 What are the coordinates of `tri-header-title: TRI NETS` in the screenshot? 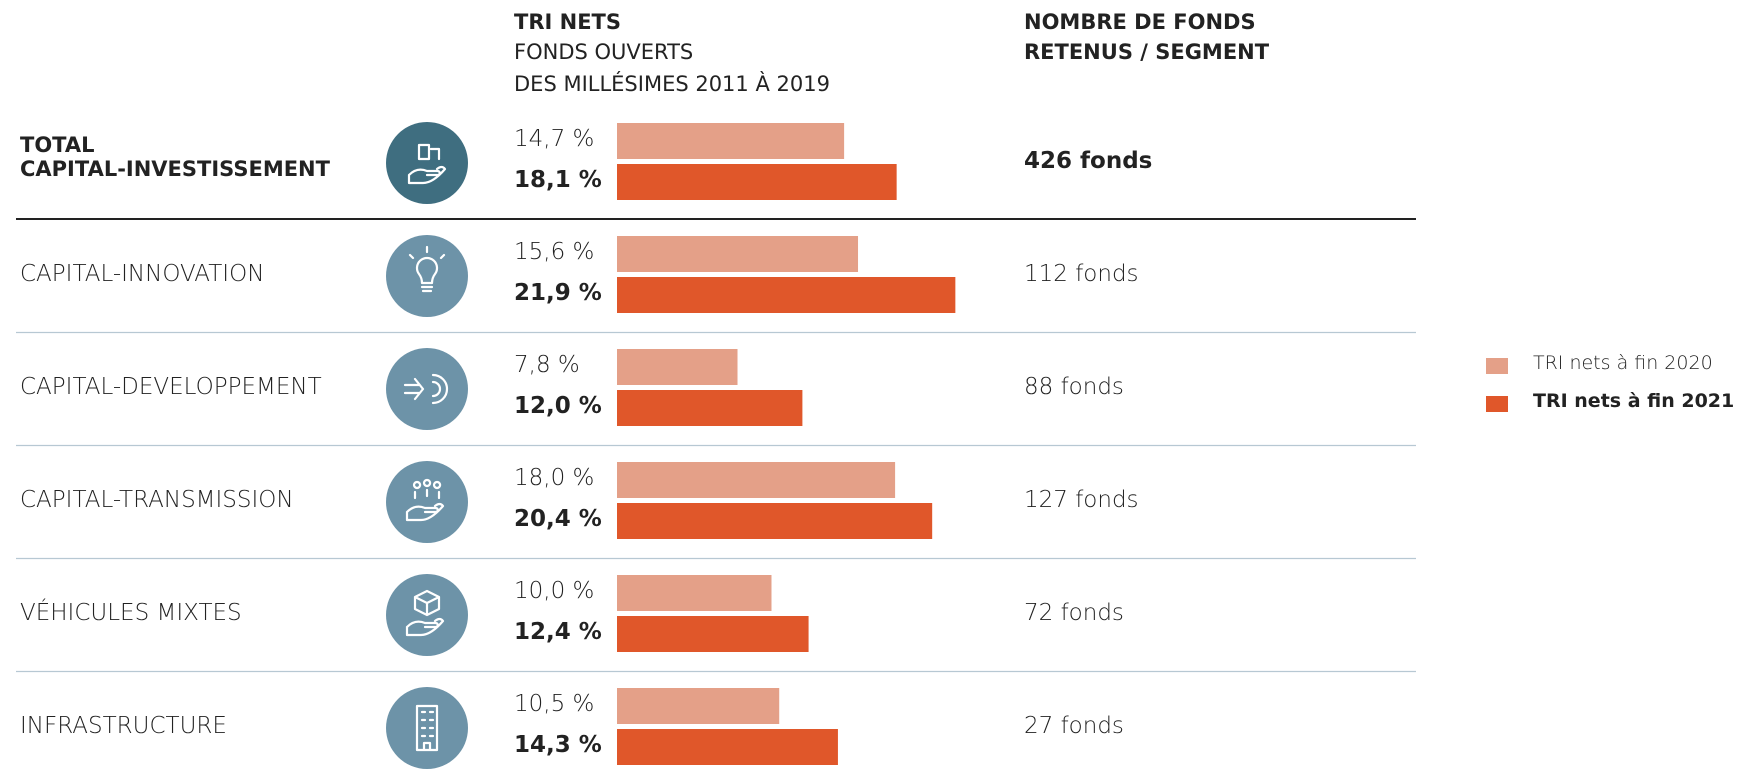 It's located at (567, 22).